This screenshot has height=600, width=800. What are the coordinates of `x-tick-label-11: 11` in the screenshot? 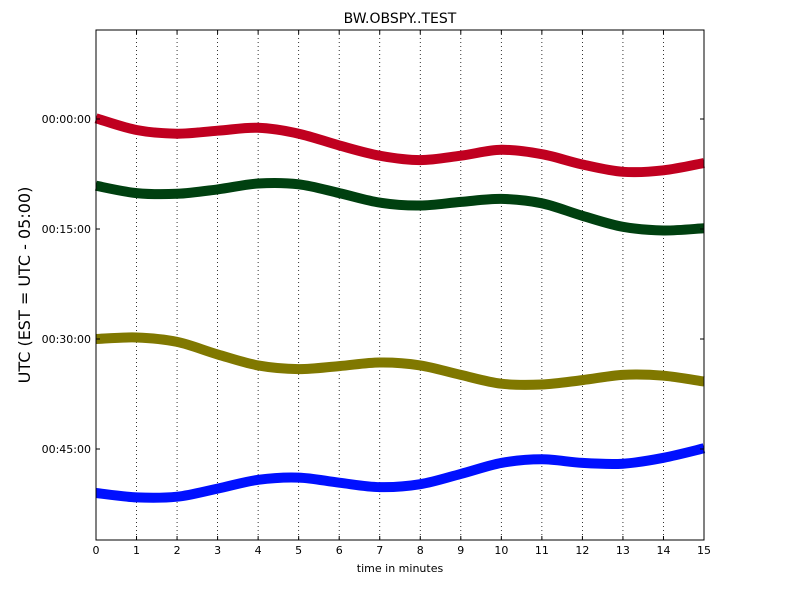 It's located at (542, 550).